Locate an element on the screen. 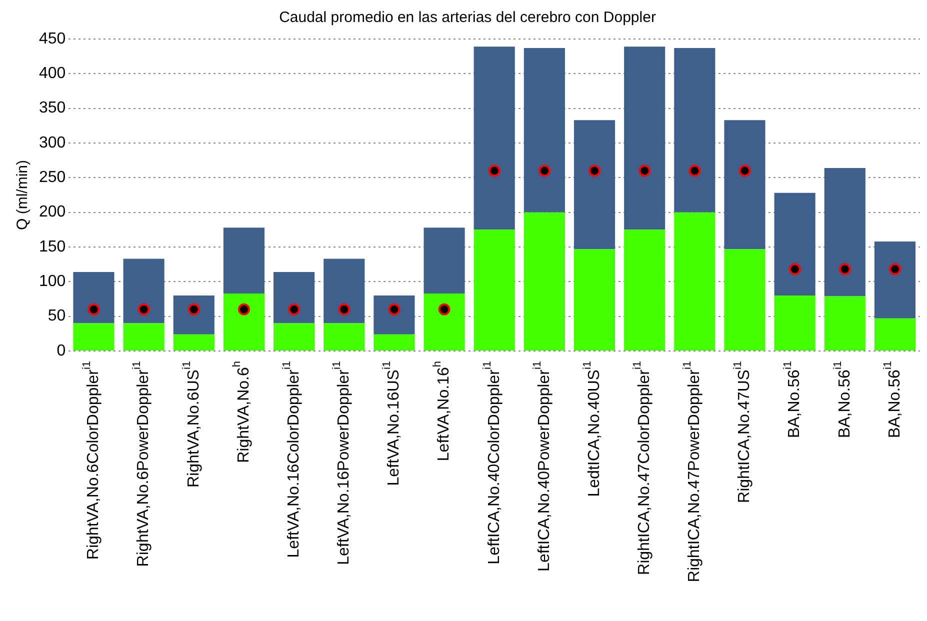  y-tick-label: 100 is located at coordinates (52, 281).